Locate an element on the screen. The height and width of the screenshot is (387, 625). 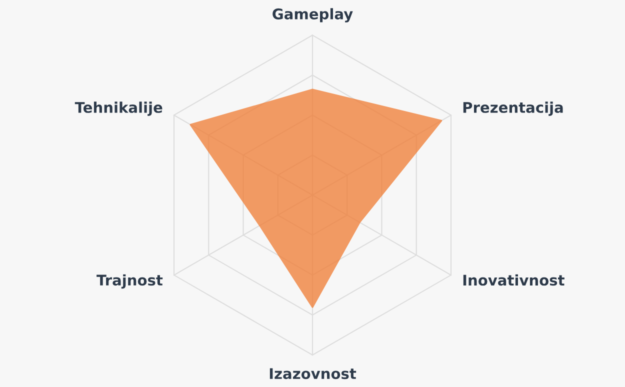
spoke-label: Trajnost is located at coordinates (129, 281).